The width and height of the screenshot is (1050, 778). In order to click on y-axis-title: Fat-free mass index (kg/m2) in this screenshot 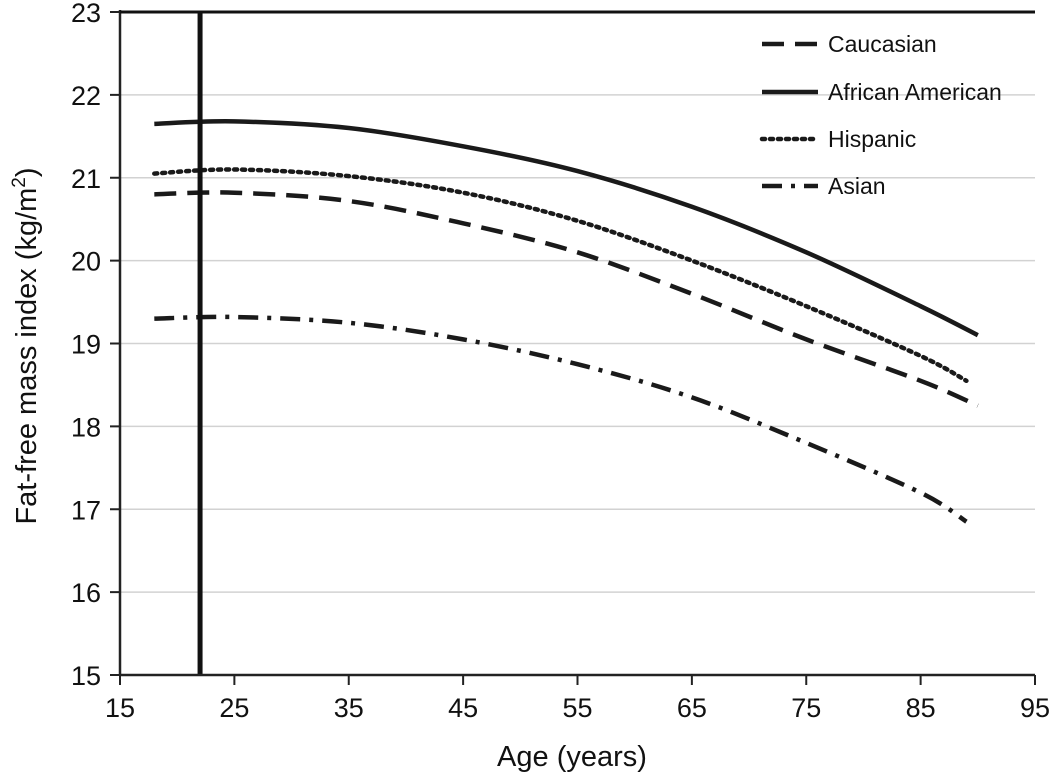, I will do `click(26, 345)`.